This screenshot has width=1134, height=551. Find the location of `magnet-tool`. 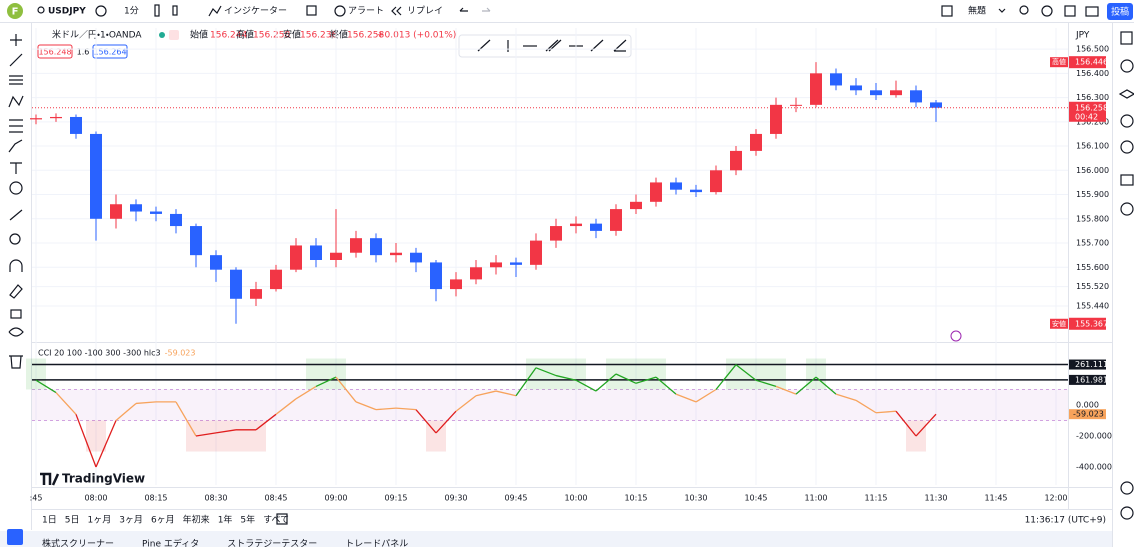

magnet-tool is located at coordinates (16, 265).